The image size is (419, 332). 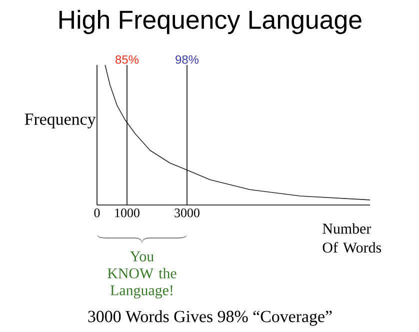 I want to click on x-tick-label: 1000, so click(x=127, y=213).